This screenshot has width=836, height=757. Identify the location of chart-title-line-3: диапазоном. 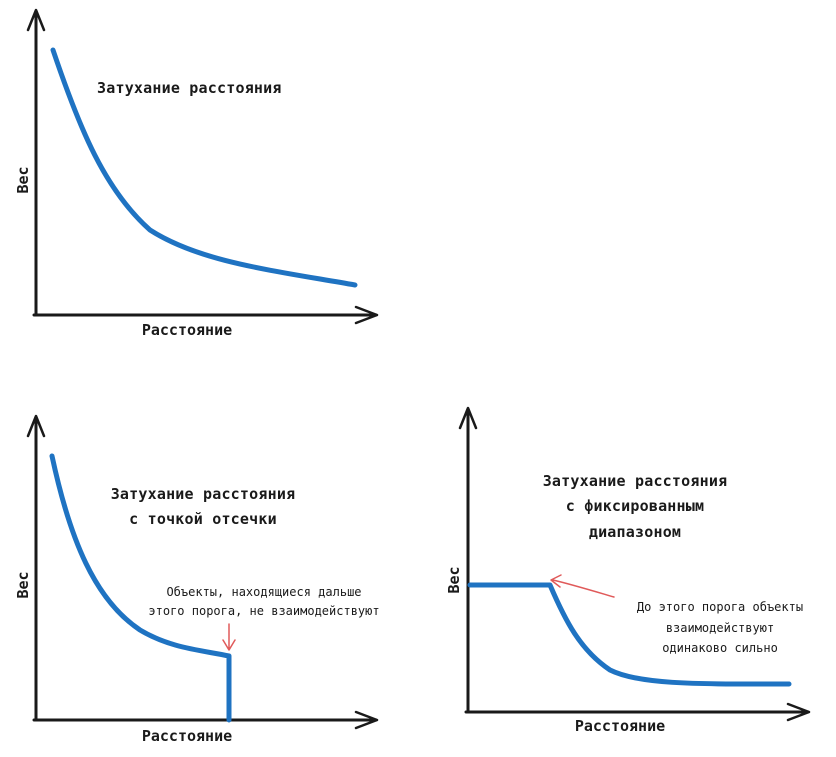
(635, 532).